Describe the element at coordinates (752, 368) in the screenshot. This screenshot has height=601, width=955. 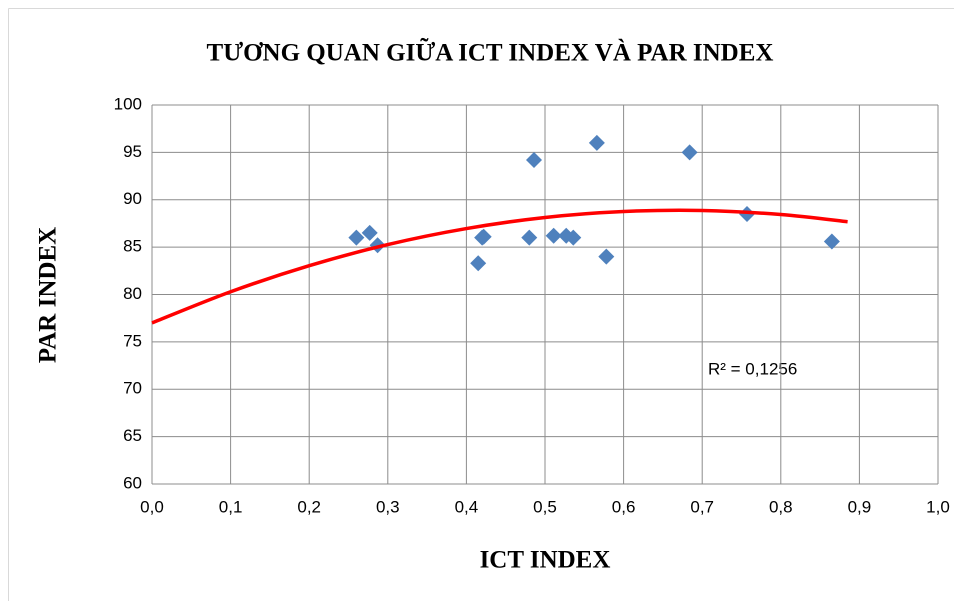
I see `annotation: R² = 0,1256` at that location.